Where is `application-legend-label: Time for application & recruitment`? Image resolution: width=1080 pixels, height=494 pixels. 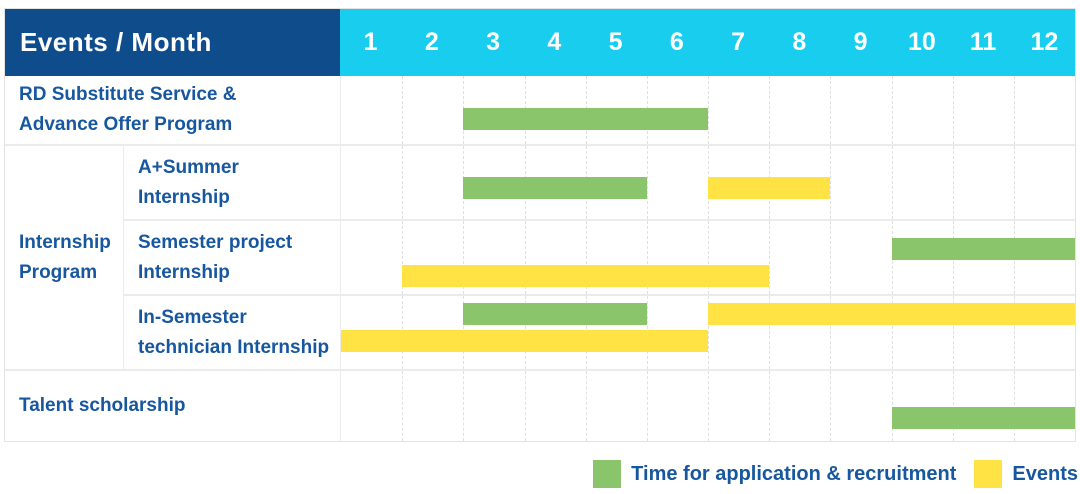
application-legend-label: Time for application & recruitment is located at coordinates (794, 473).